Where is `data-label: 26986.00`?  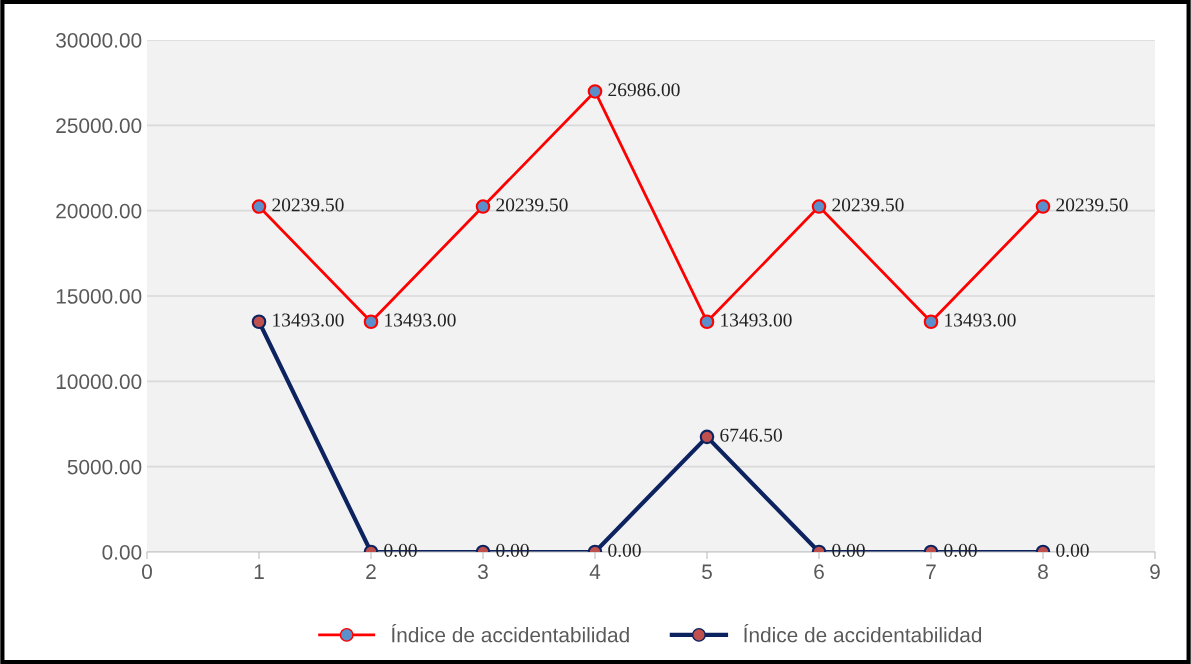 data-label: 26986.00 is located at coordinates (644, 90).